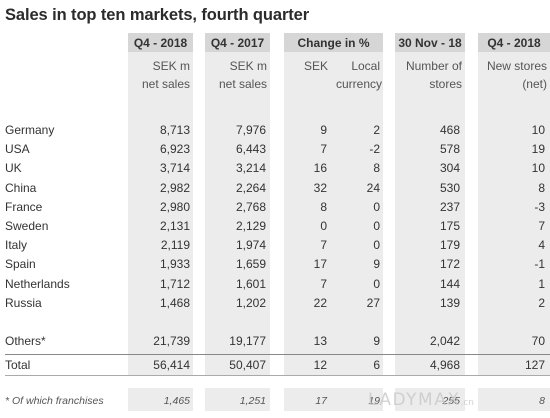 The width and height of the screenshot is (550, 418). I want to click on subheader-change-sek: SEK, so click(315, 66).